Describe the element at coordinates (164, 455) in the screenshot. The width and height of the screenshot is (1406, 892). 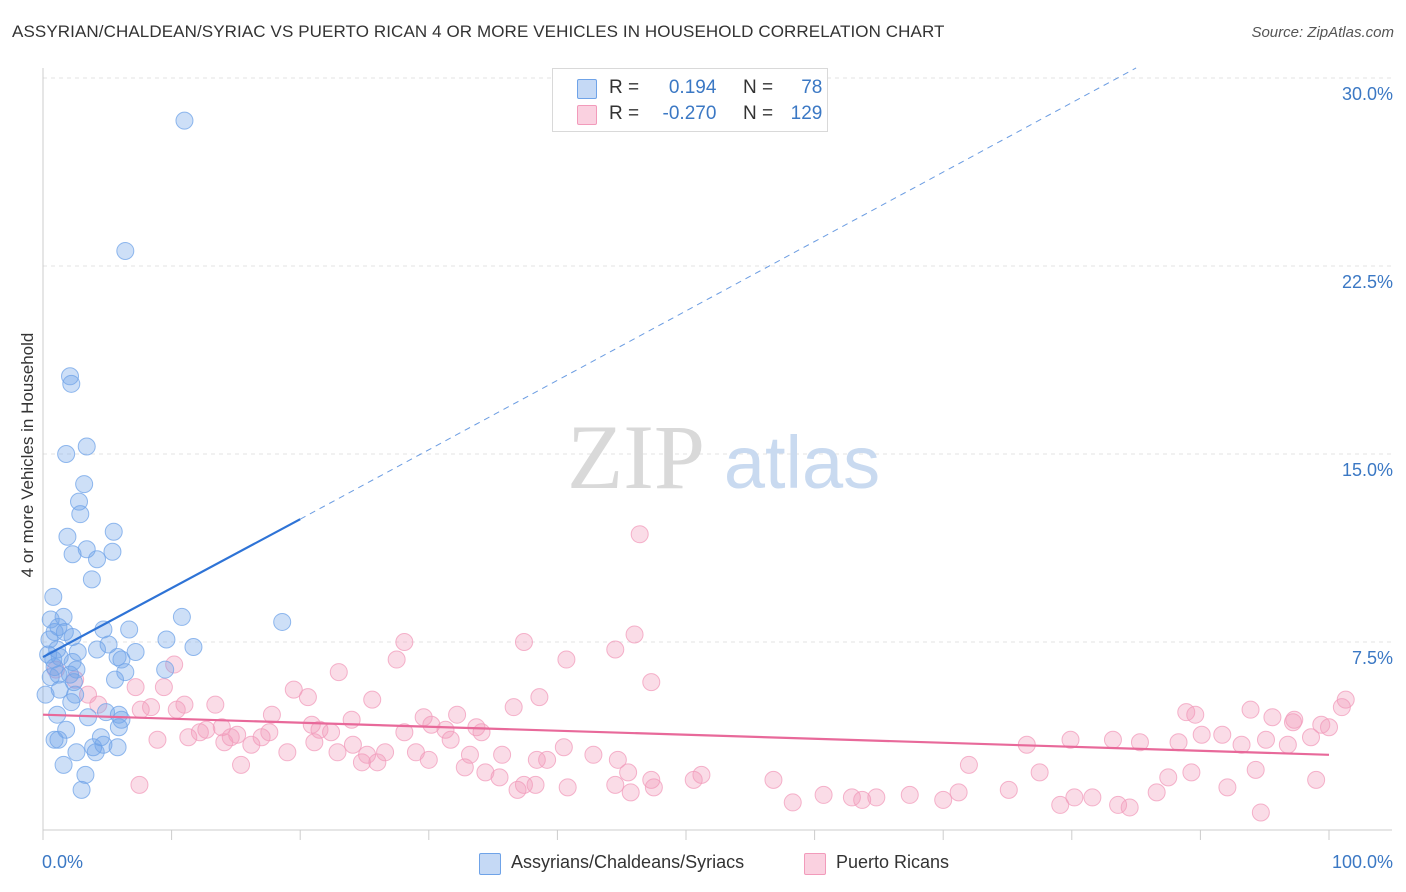
I see `assyrian-points` at that location.